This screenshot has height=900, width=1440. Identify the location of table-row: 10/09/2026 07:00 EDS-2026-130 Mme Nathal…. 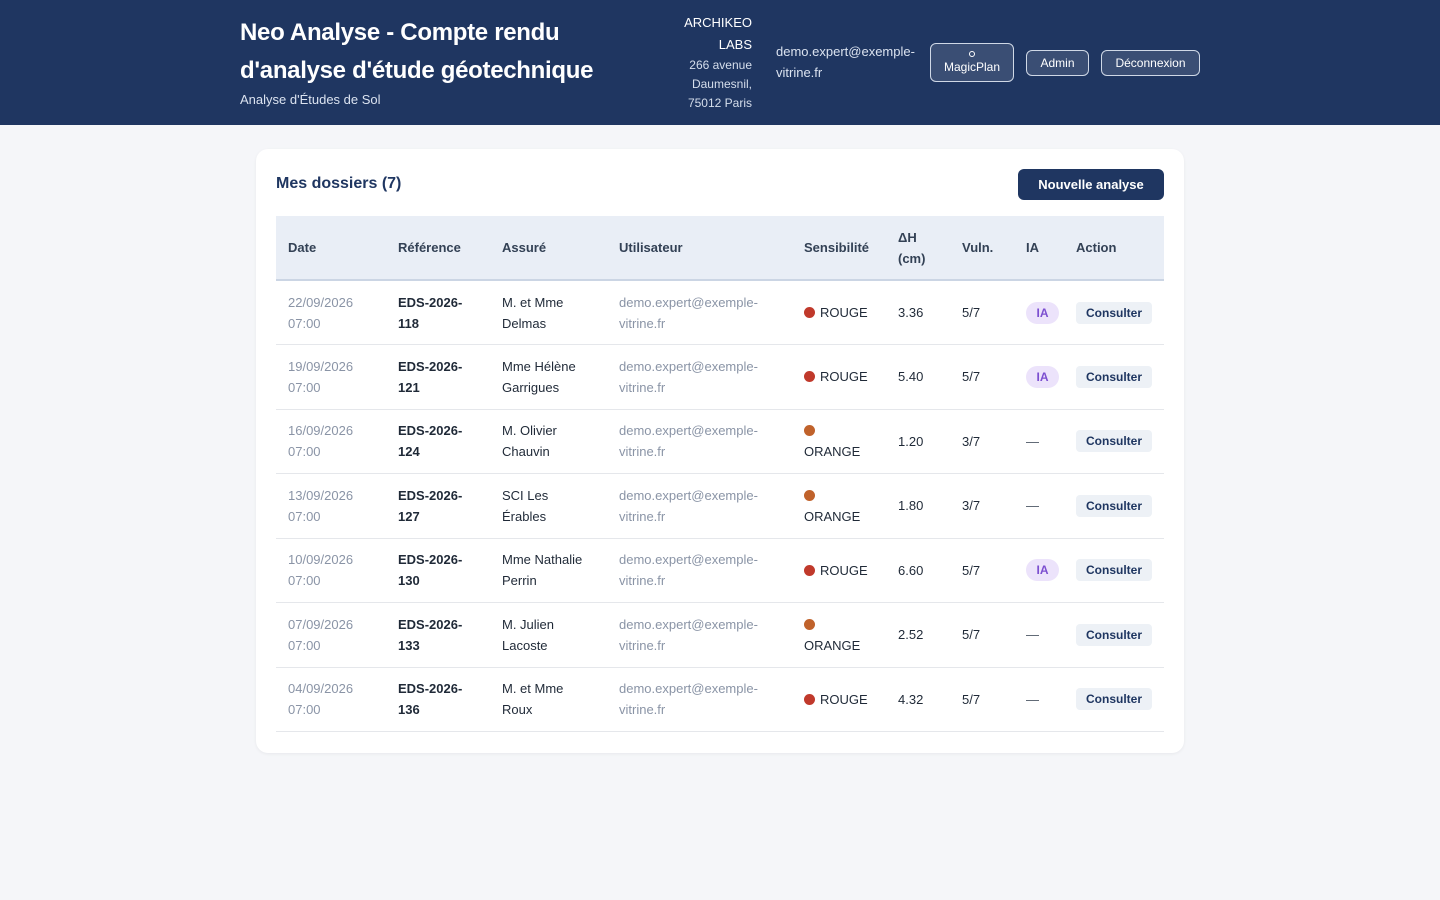
(720, 570).